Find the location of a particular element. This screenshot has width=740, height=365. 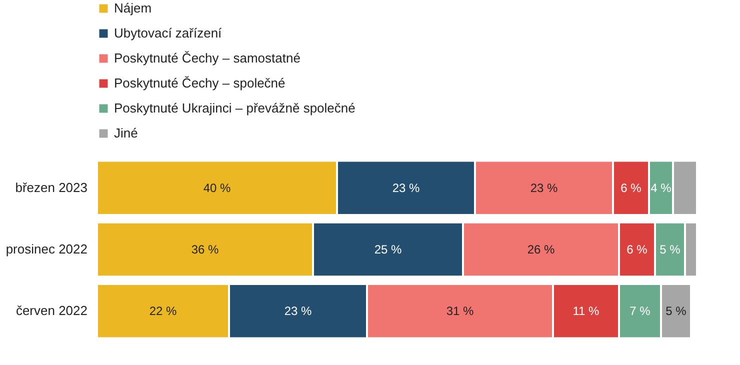

legend-label: Poskytnuté Ukrajinci – převážně společné is located at coordinates (235, 108).